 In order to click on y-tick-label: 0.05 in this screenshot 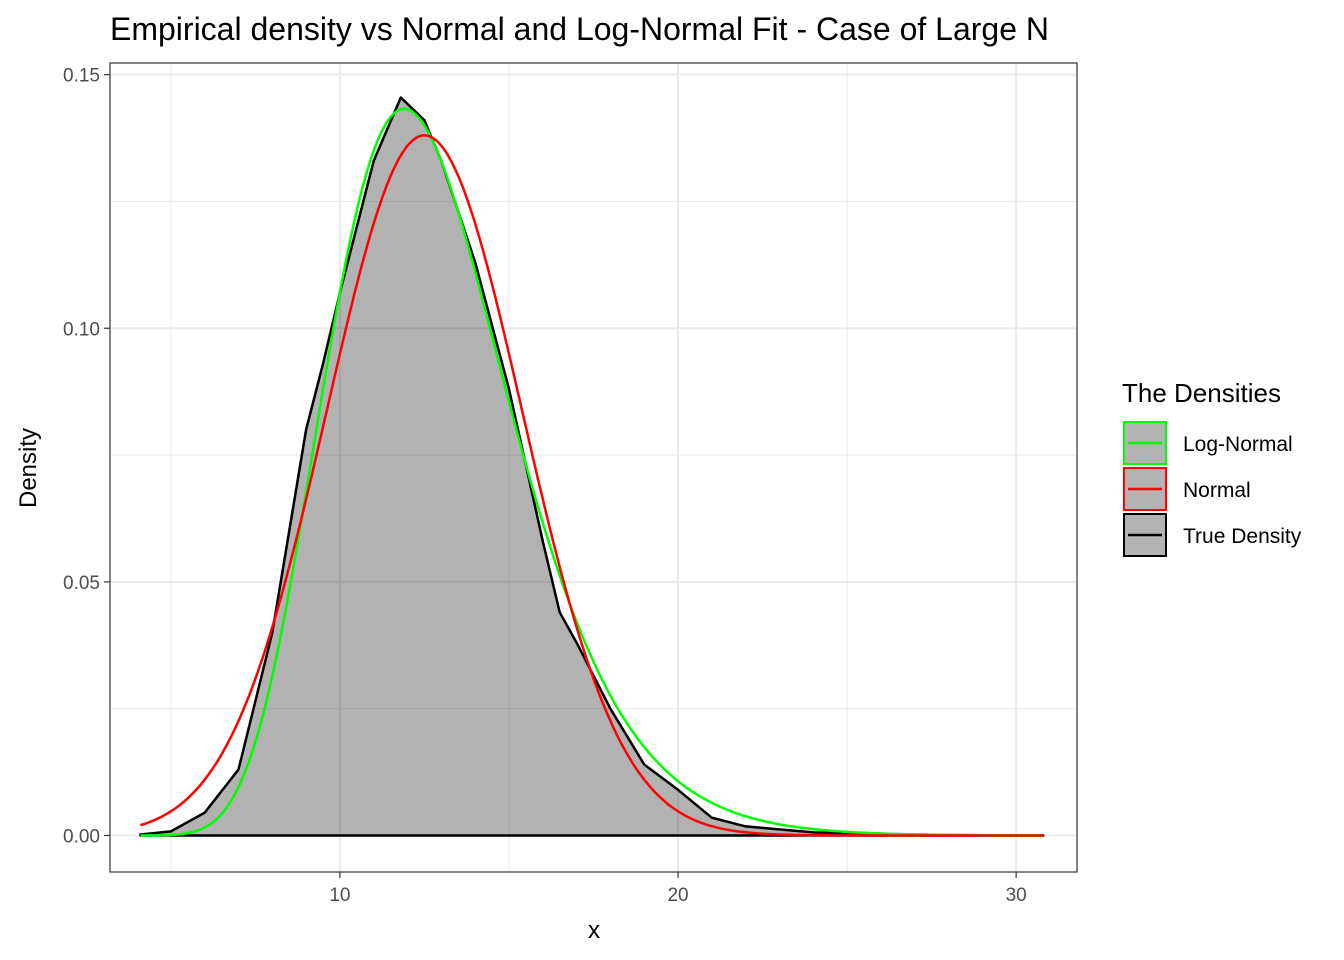, I will do `click(81, 583)`.